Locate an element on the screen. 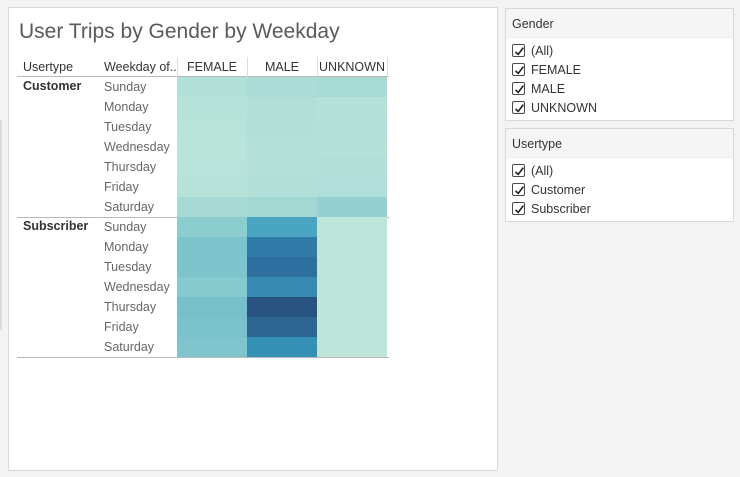  filter-title: Gender is located at coordinates (619, 23).